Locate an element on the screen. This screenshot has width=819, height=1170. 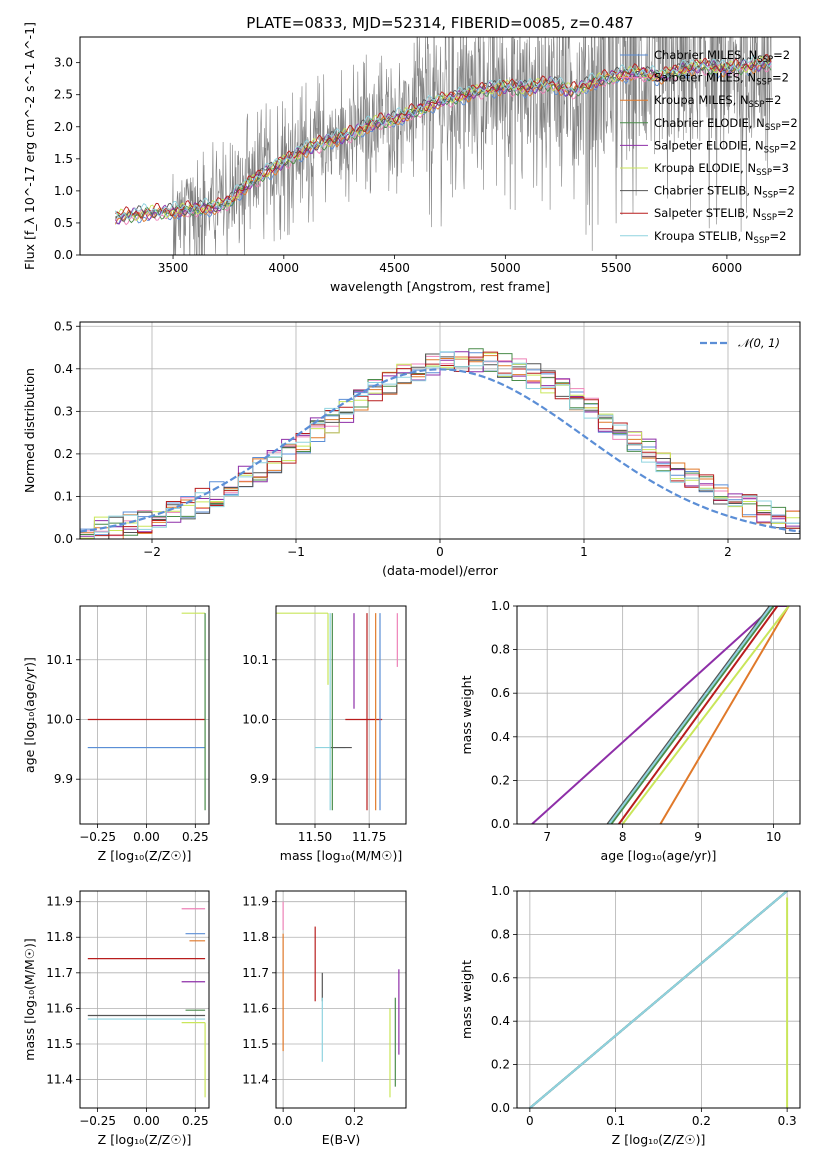
x-axis-label: mass [log₁₀(M/M☉)] is located at coordinates (341, 855).